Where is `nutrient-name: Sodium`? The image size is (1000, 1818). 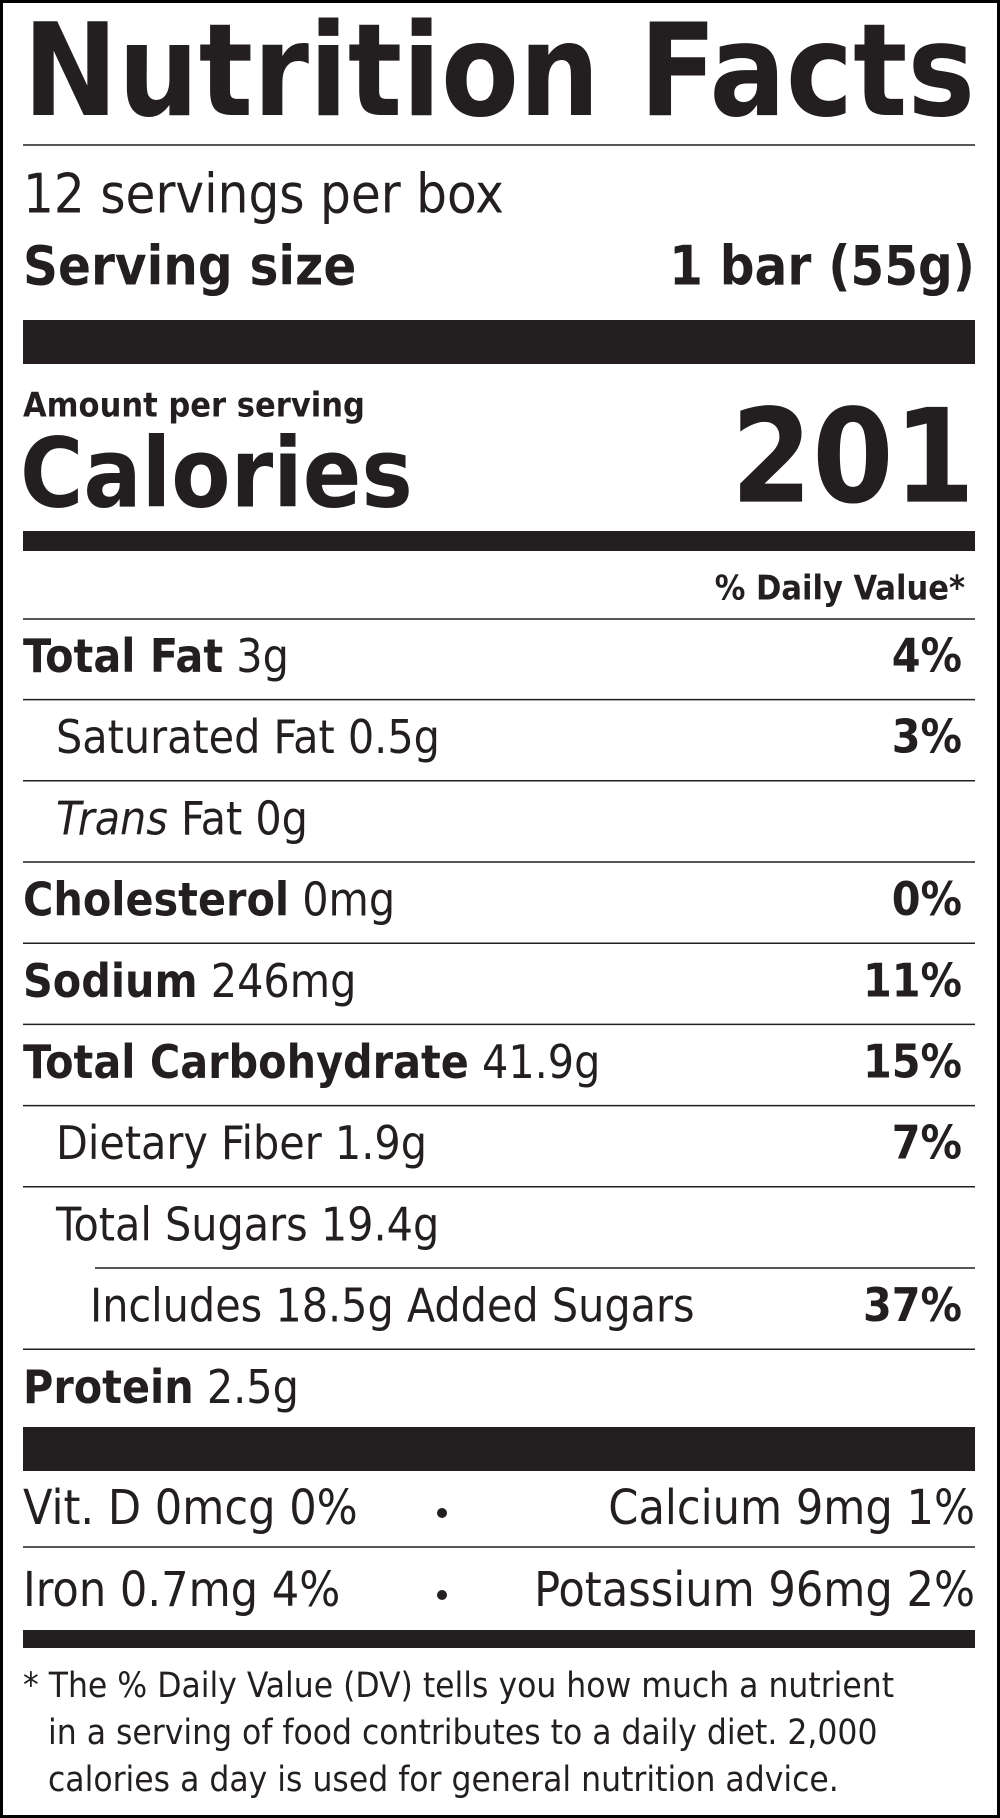 nutrient-name: Sodium is located at coordinates (110, 980).